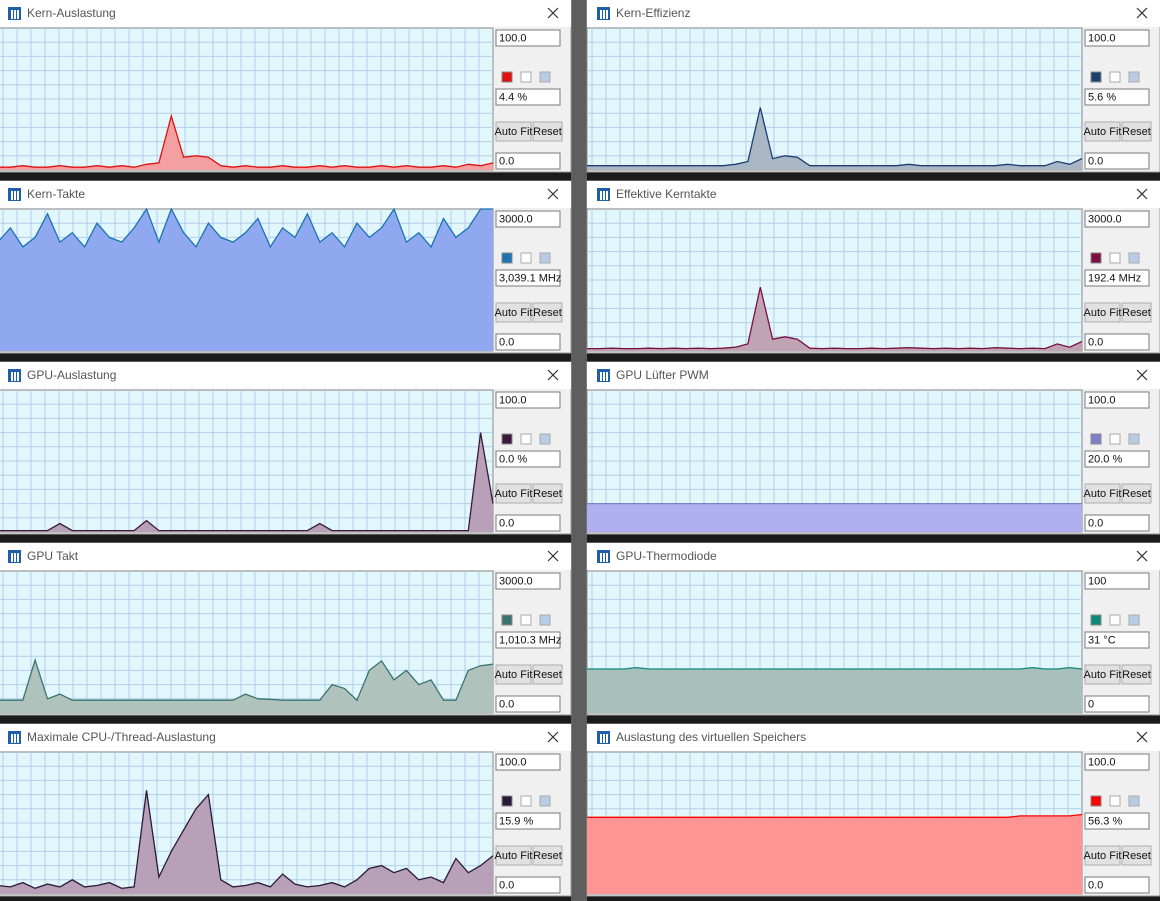  I want to click on window-title: Auslastung des virtuellen Speichers, so click(711, 737).